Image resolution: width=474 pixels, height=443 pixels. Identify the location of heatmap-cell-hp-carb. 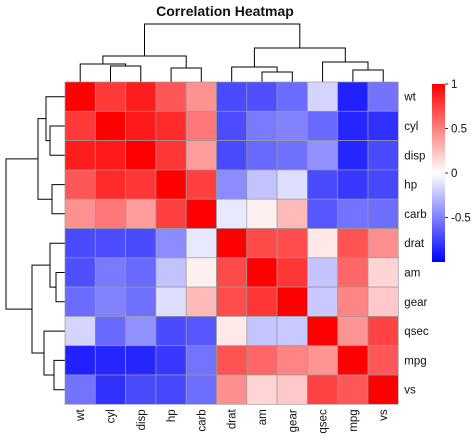
(201, 184).